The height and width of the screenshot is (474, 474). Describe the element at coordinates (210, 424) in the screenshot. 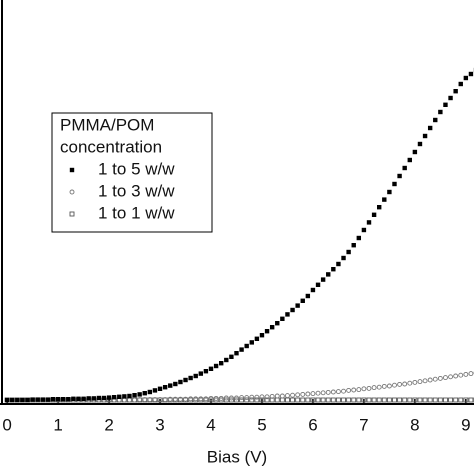

I see `x-tick-label: 4` at that location.